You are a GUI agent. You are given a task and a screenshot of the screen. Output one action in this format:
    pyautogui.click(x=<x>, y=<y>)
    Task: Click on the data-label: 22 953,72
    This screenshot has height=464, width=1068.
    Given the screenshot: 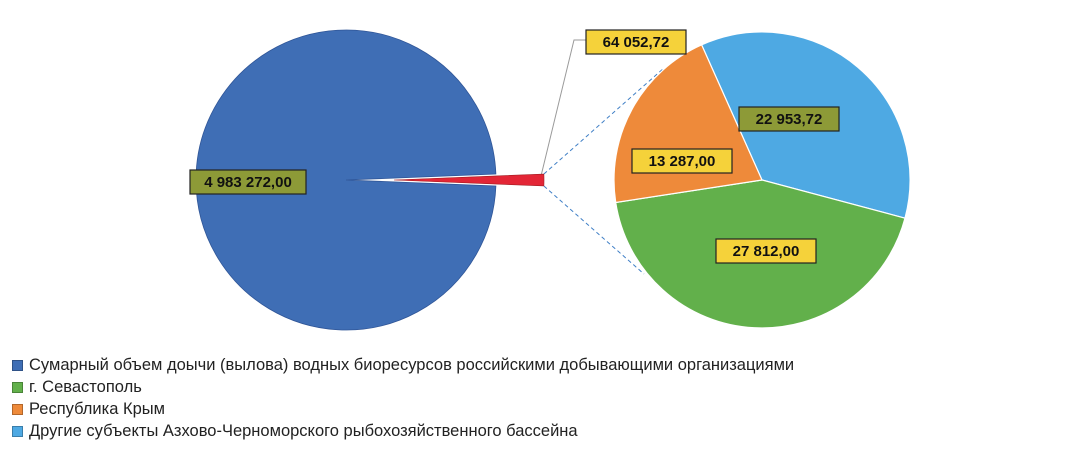 What is the action you would take?
    pyautogui.click(x=789, y=119)
    